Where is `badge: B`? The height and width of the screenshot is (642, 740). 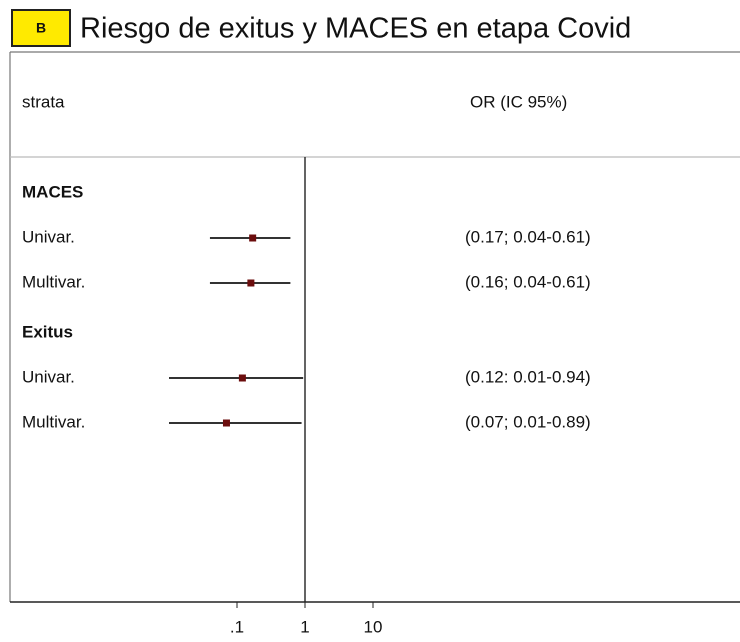
badge: B is located at coordinates (41, 28).